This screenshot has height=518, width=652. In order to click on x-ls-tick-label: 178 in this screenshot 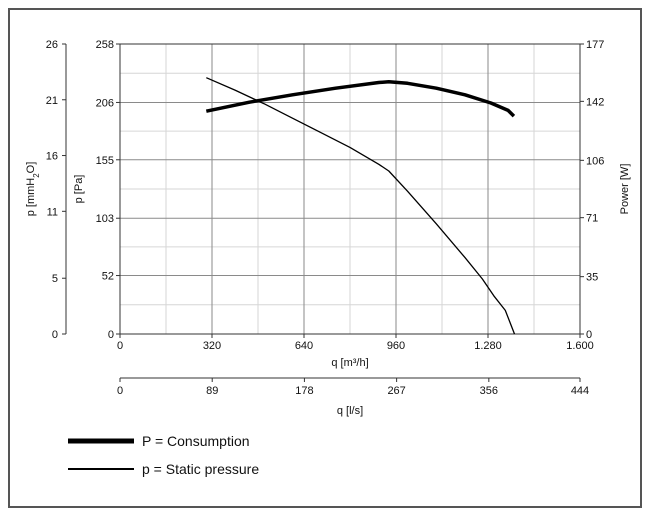, I will do `click(304, 391)`.